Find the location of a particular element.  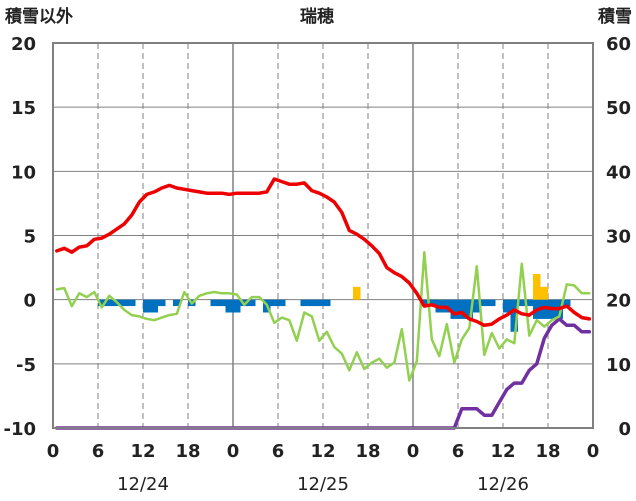

right-y-tick: 10 is located at coordinates (618, 365).